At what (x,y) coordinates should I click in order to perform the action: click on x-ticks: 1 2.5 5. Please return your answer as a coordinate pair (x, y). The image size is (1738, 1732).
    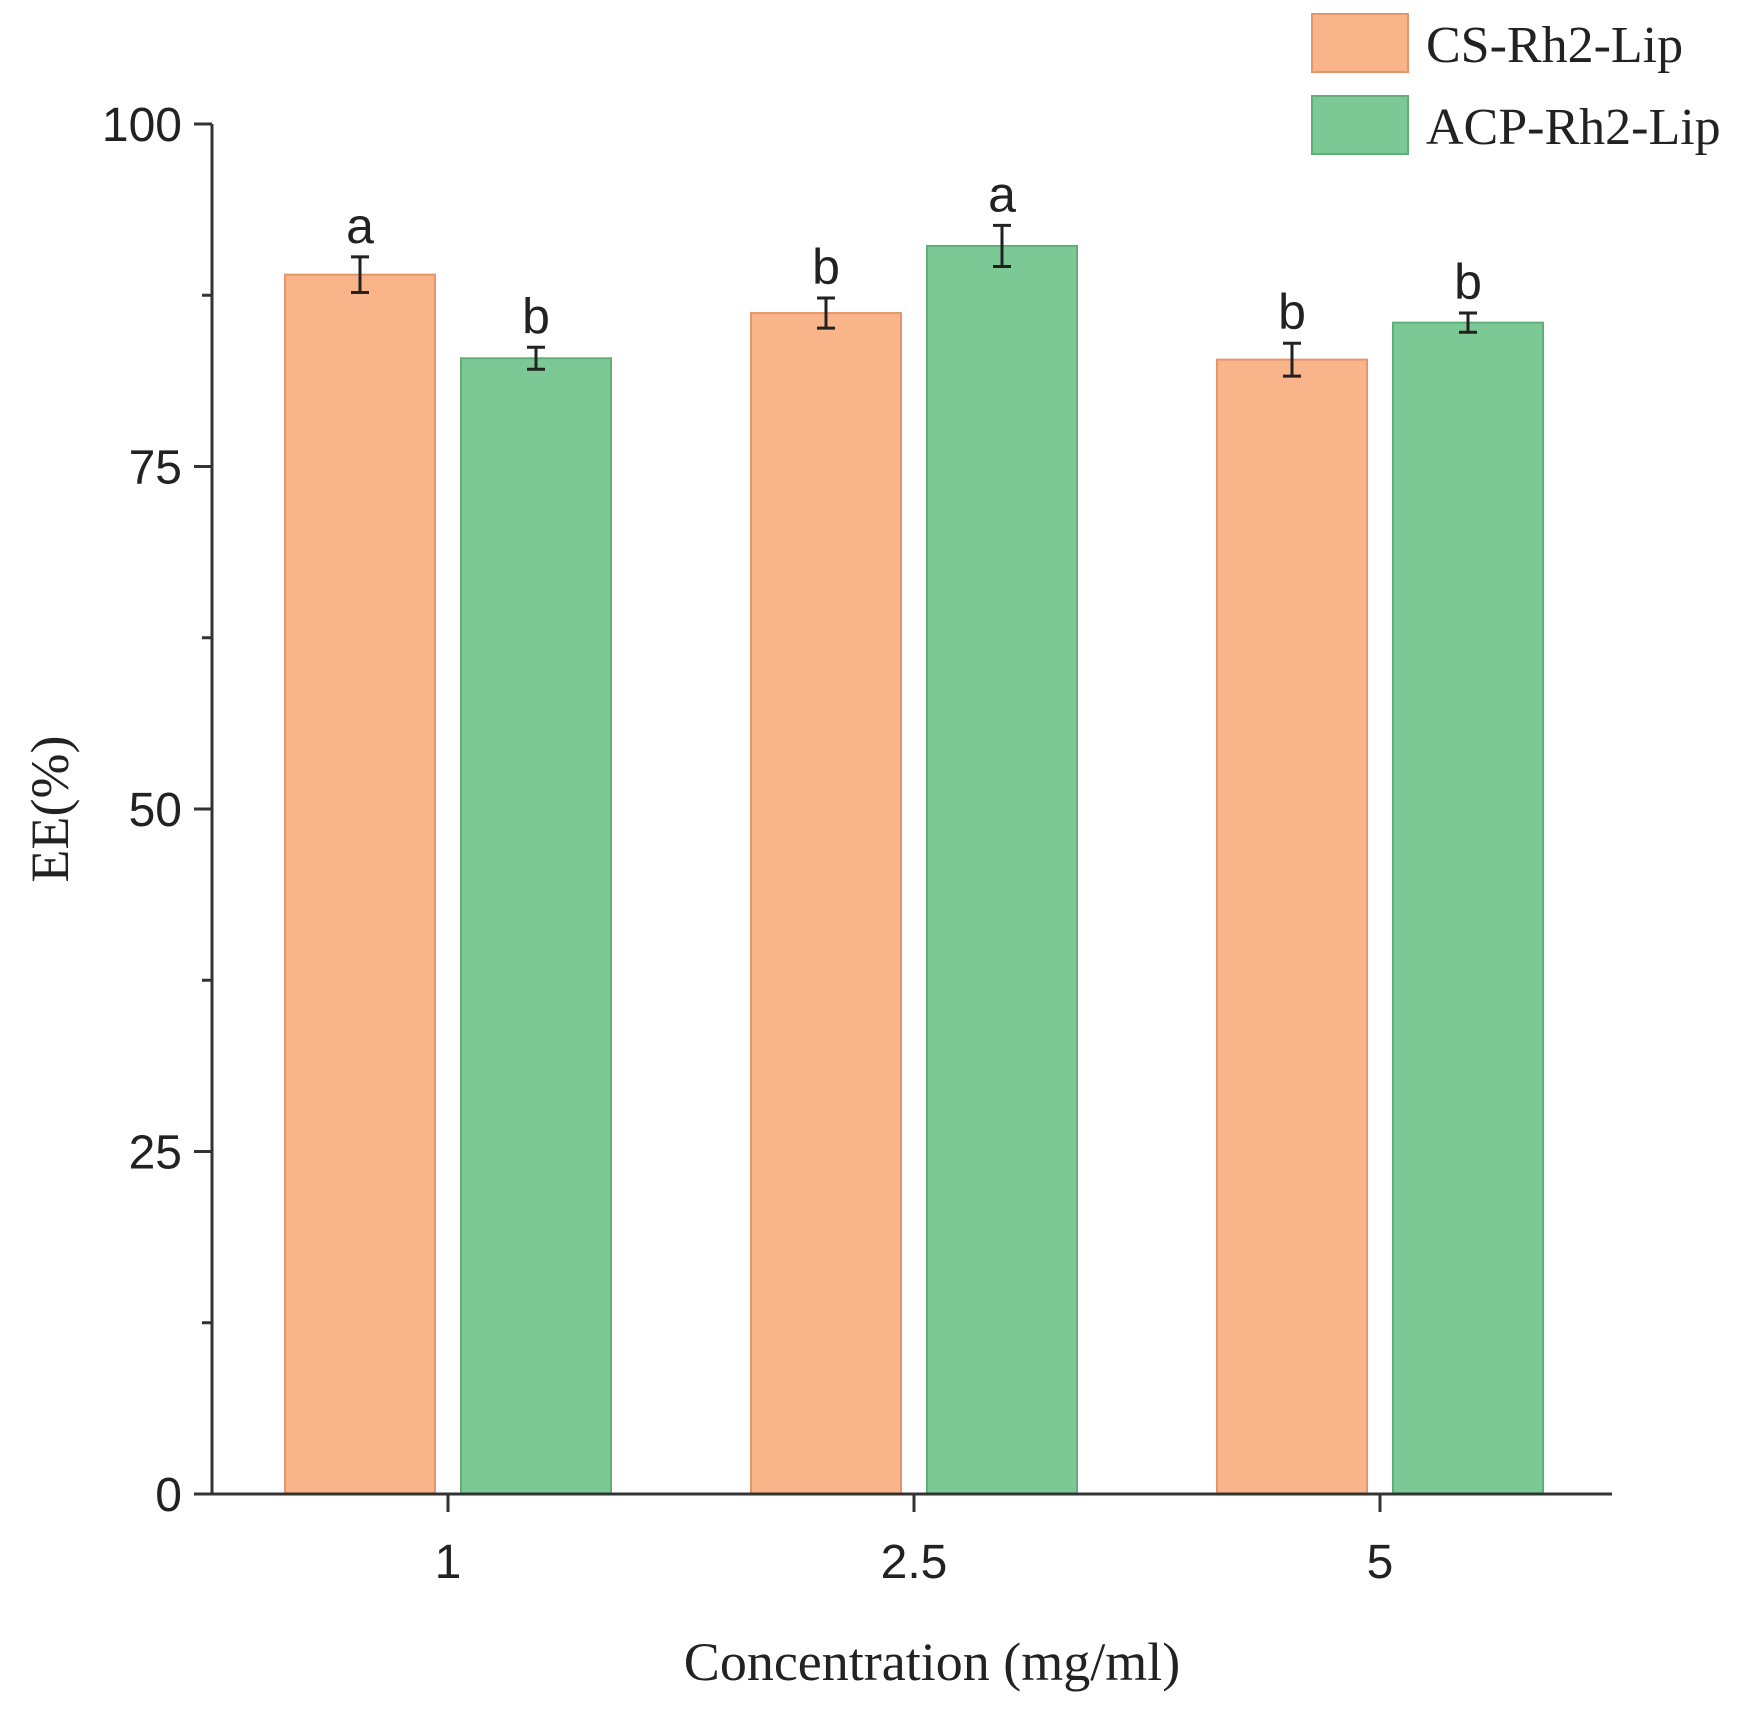
    Looking at the image, I should click on (914, 1541).